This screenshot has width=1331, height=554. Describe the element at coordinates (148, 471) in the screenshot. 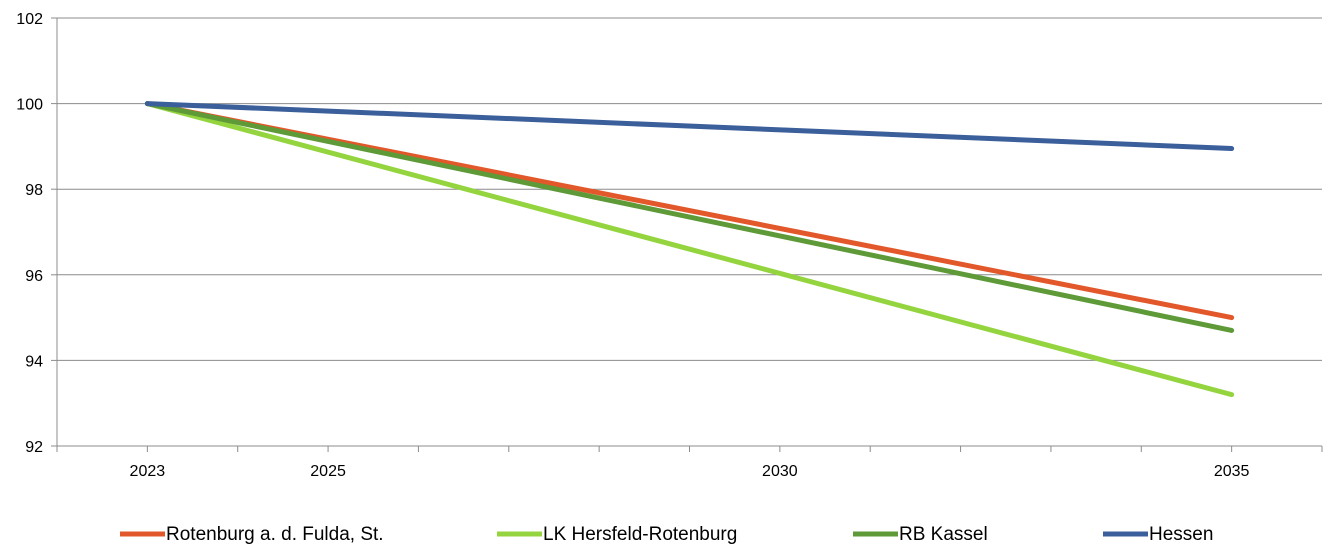

I see `x-tick-label: 2023` at that location.